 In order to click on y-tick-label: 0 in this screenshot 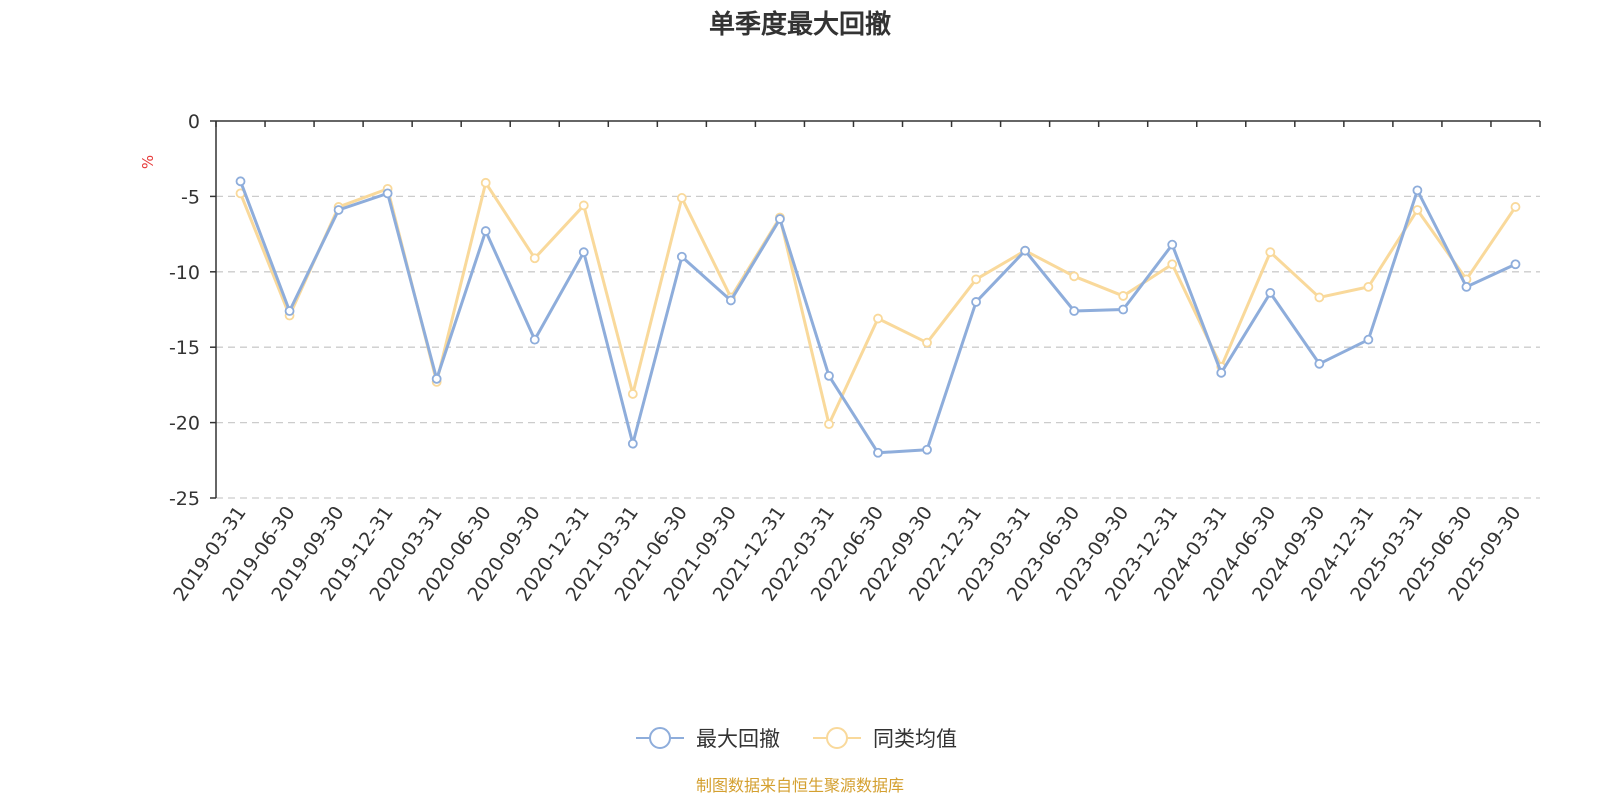, I will do `click(194, 122)`.